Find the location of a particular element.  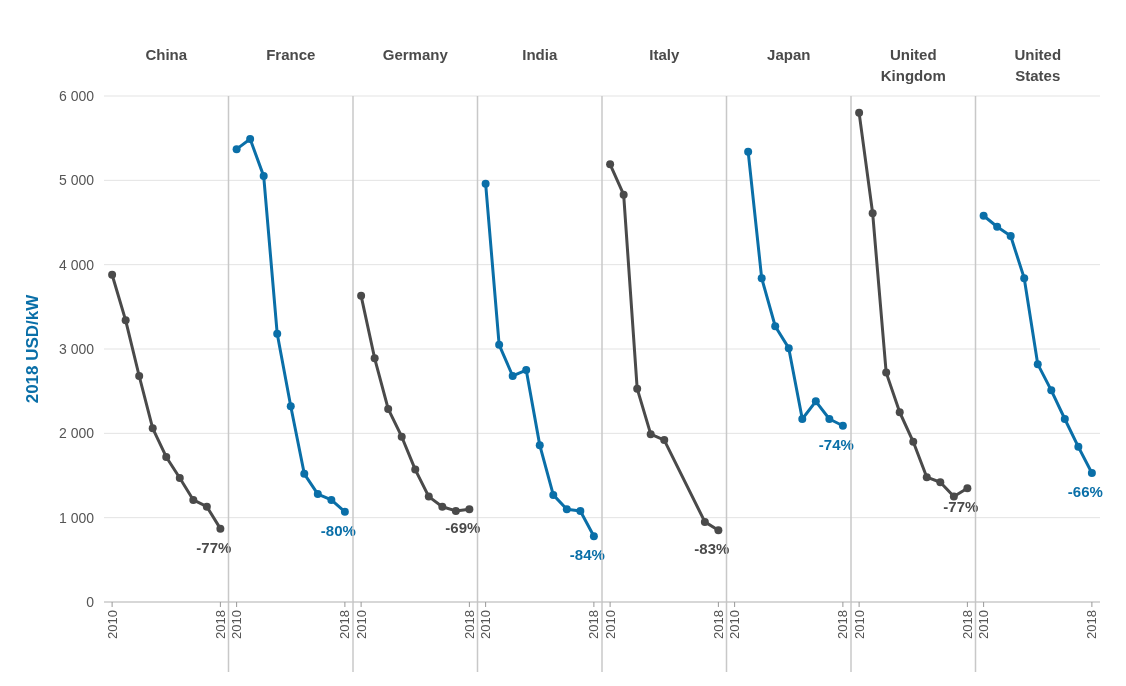

y-tick-label: 5 000 is located at coordinates (76, 180).